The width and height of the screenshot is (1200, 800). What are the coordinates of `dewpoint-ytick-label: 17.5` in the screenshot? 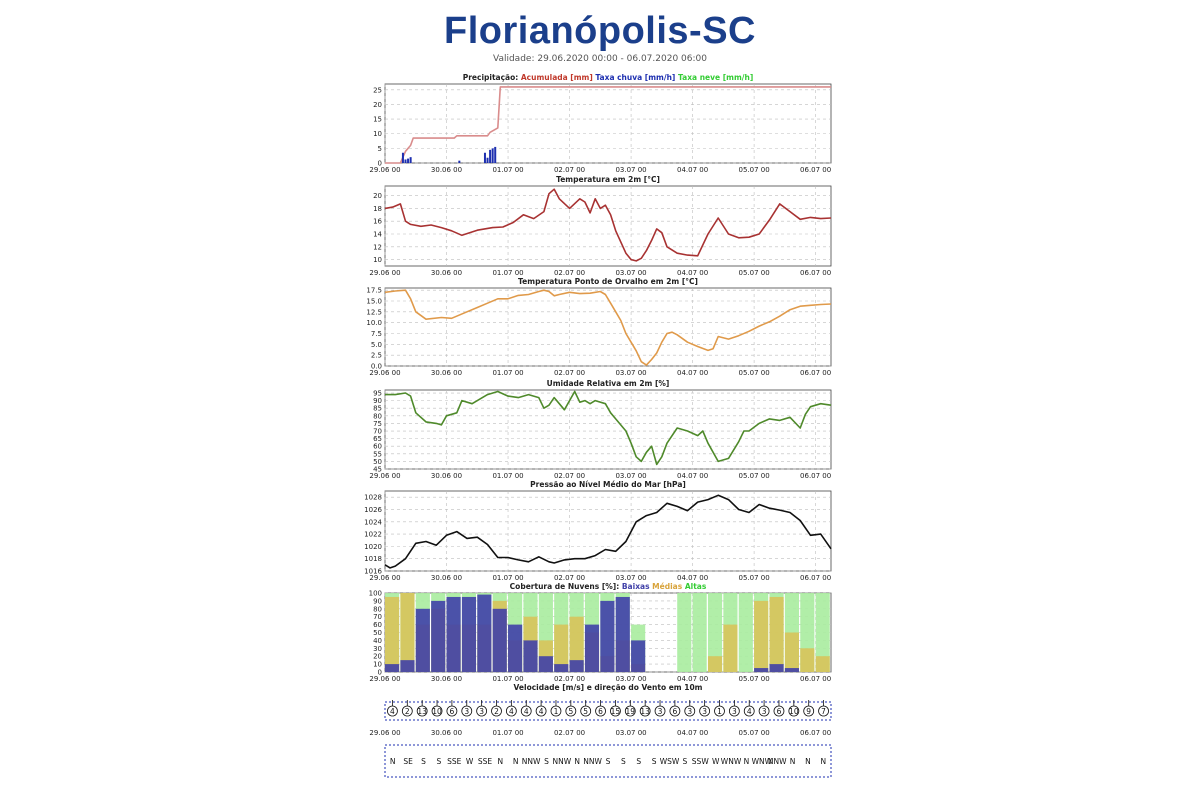 It's located at (374, 291).